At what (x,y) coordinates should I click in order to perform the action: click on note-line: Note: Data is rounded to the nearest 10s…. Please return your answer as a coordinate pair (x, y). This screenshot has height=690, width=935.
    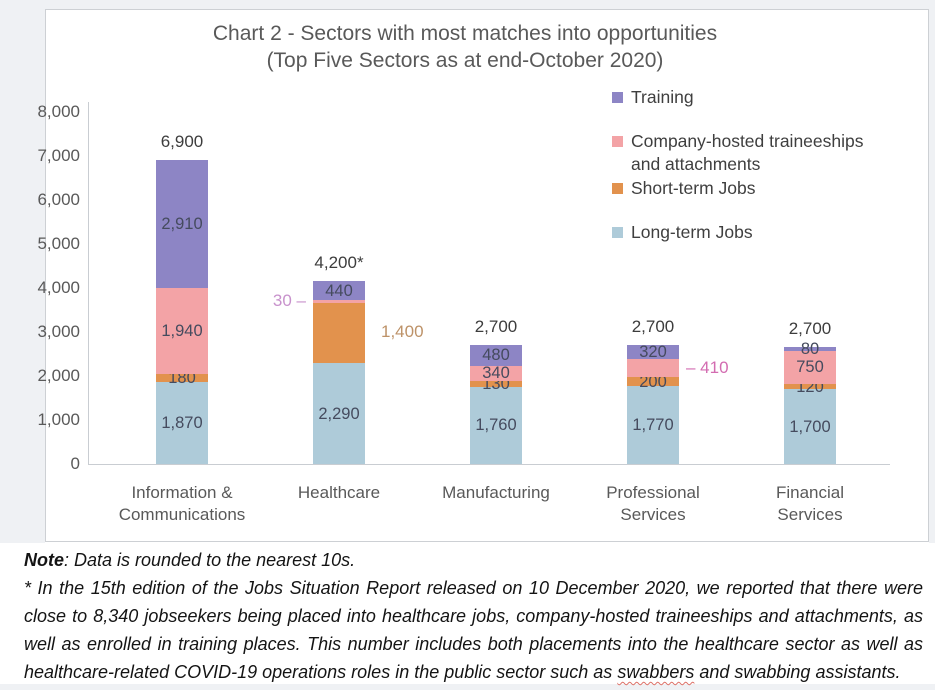
    Looking at the image, I should click on (473, 560).